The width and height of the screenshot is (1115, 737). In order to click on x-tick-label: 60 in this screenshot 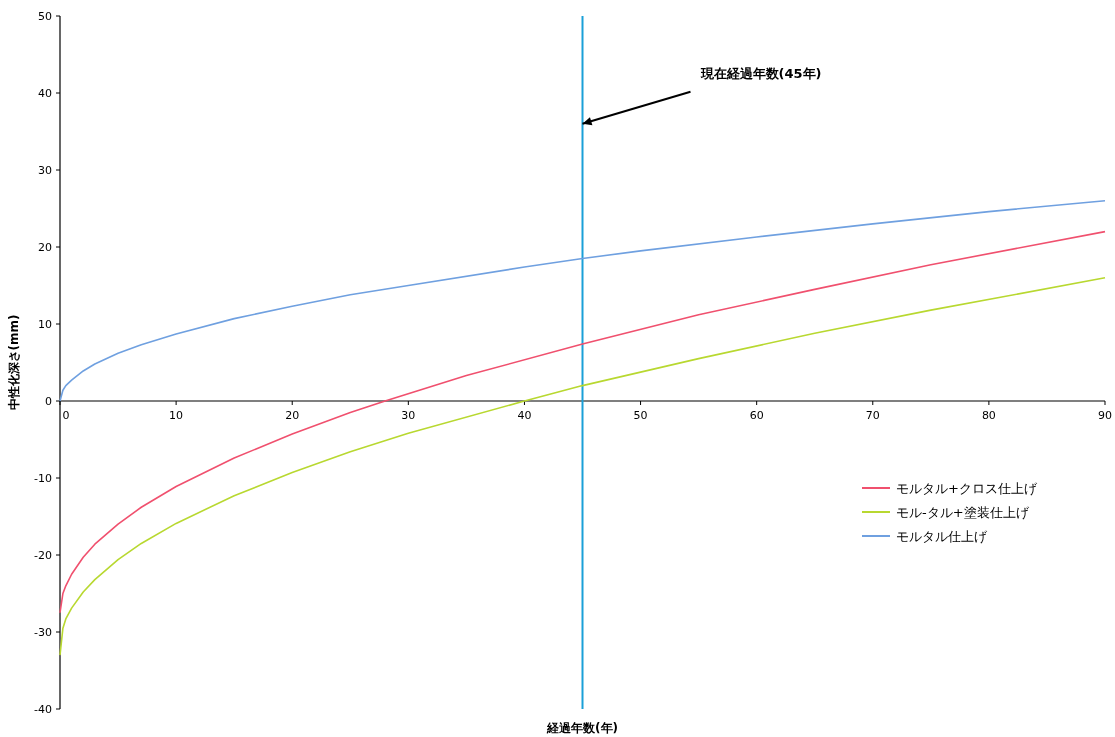, I will do `click(756, 415)`.